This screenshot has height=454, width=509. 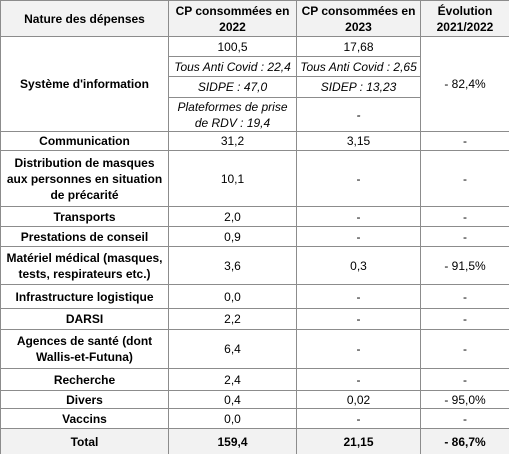 What do you see at coordinates (84, 141) in the screenshot?
I see `row-label: Communication` at bounding box center [84, 141].